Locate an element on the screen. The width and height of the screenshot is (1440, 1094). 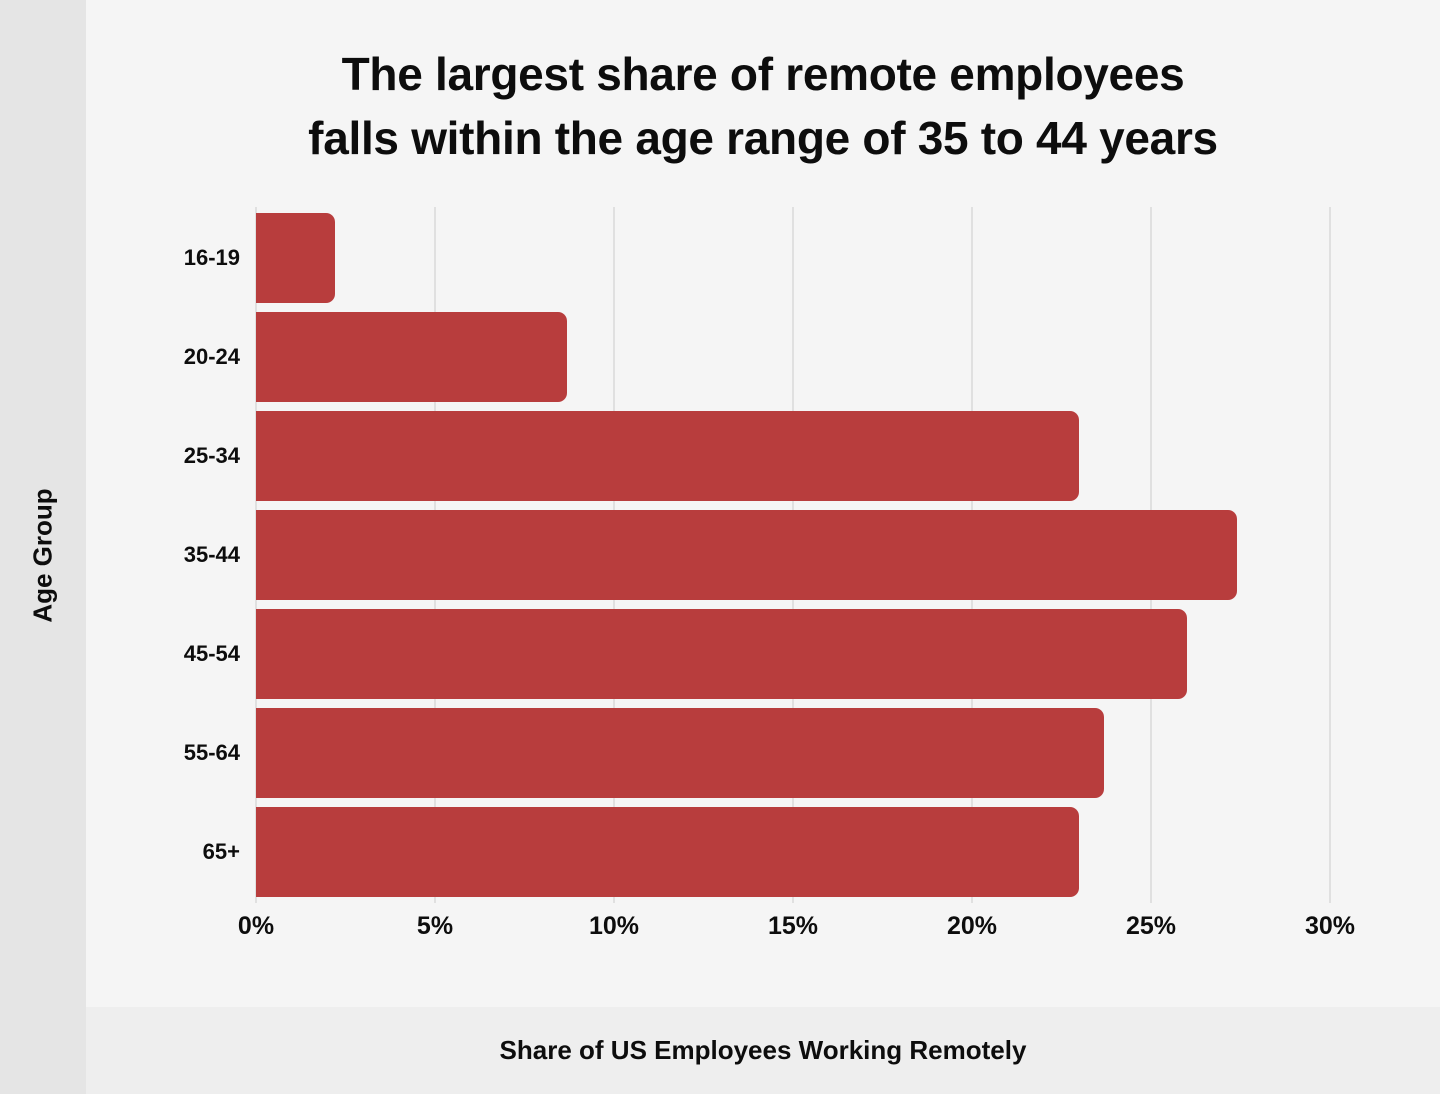
x-tick-30%: 30% is located at coordinates (1330, 926).